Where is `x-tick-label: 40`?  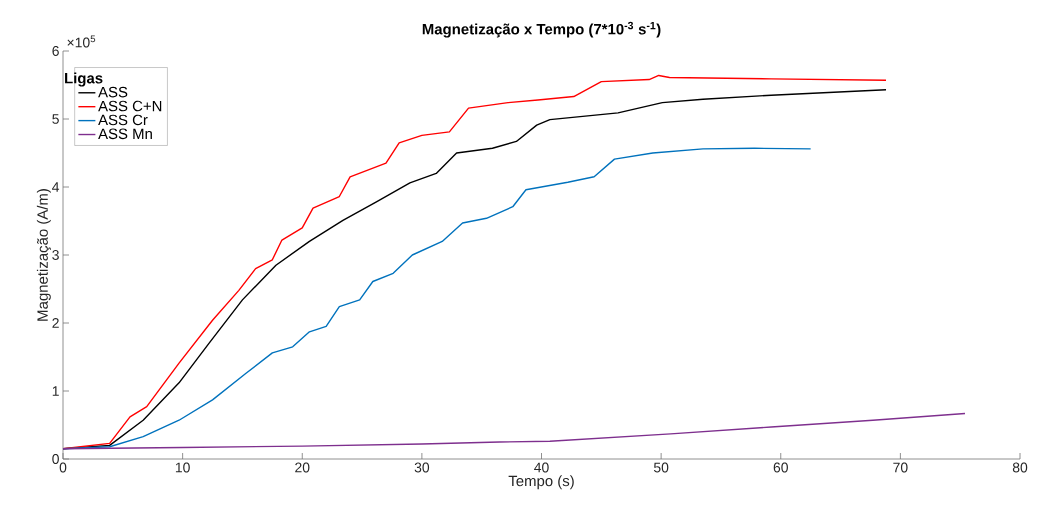 x-tick-label: 40 is located at coordinates (541, 467).